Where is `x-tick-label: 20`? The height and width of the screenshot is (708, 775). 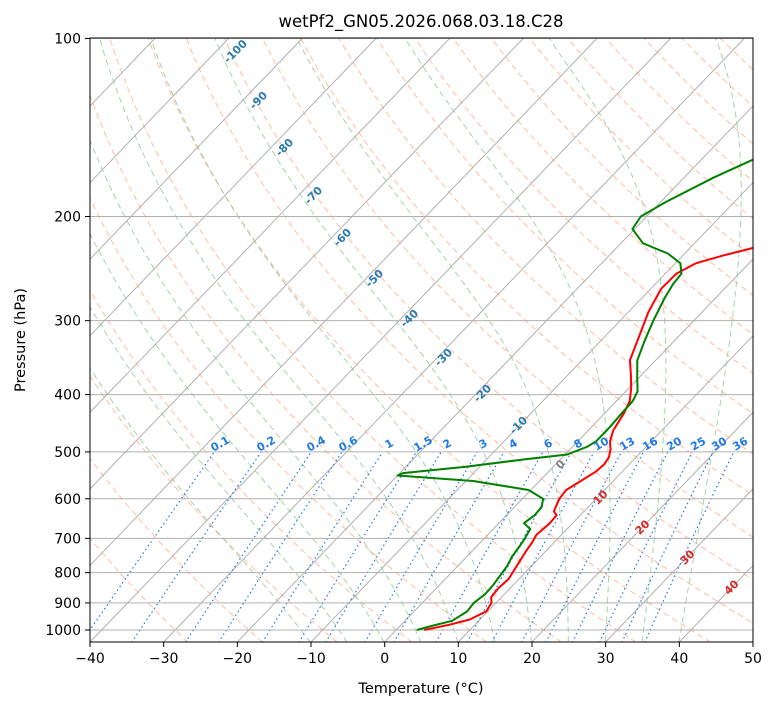 x-tick-label: 20 is located at coordinates (532, 659).